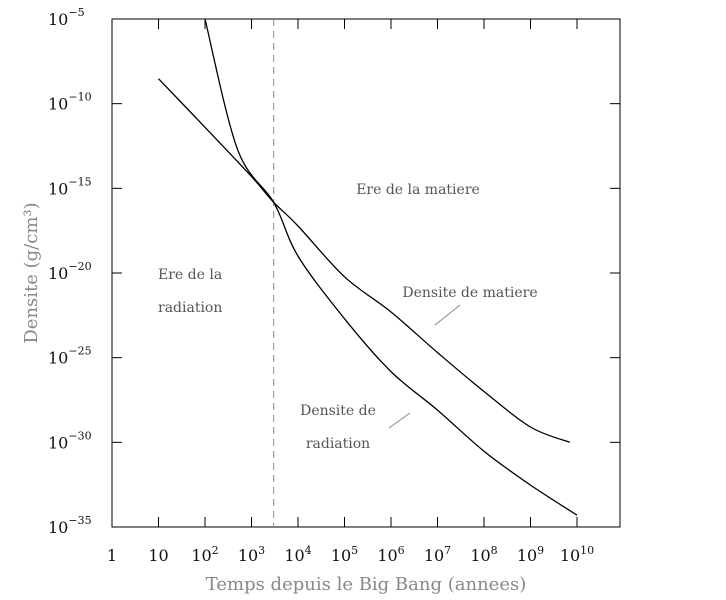 This screenshot has width=726, height=600. Describe the element at coordinates (70, 525) in the screenshot. I see `y-tick-label: 10−35` at that location.